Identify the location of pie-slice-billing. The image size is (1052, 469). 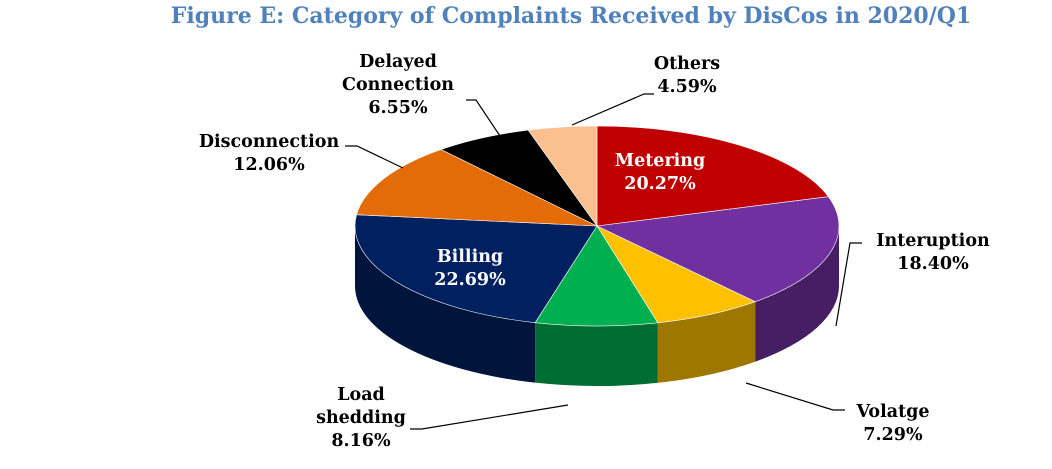
(476, 268).